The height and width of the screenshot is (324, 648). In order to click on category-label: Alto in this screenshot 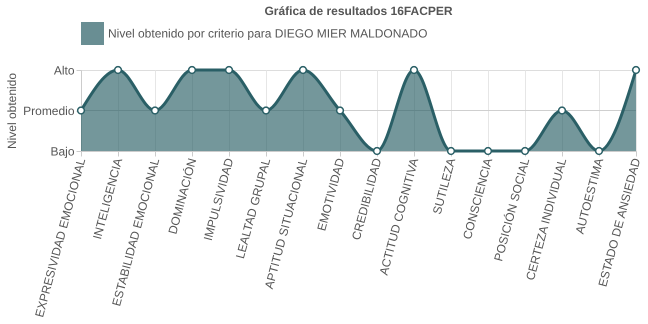, I will do `click(64, 71)`.